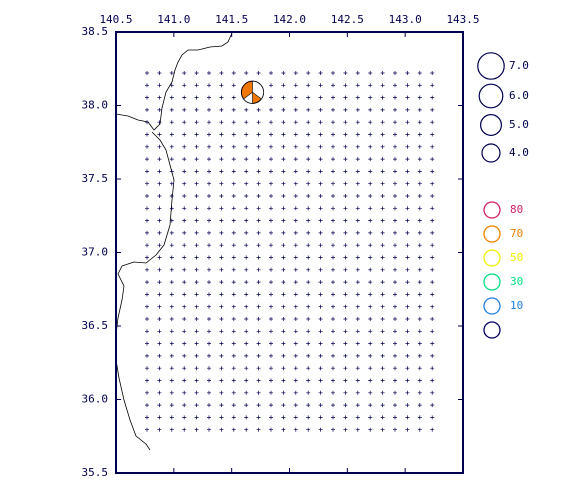 Image resolution: width=576 pixels, height=504 pixels. Describe the element at coordinates (95, 31) in the screenshot. I see `y-tick-label: 38.5` at that location.